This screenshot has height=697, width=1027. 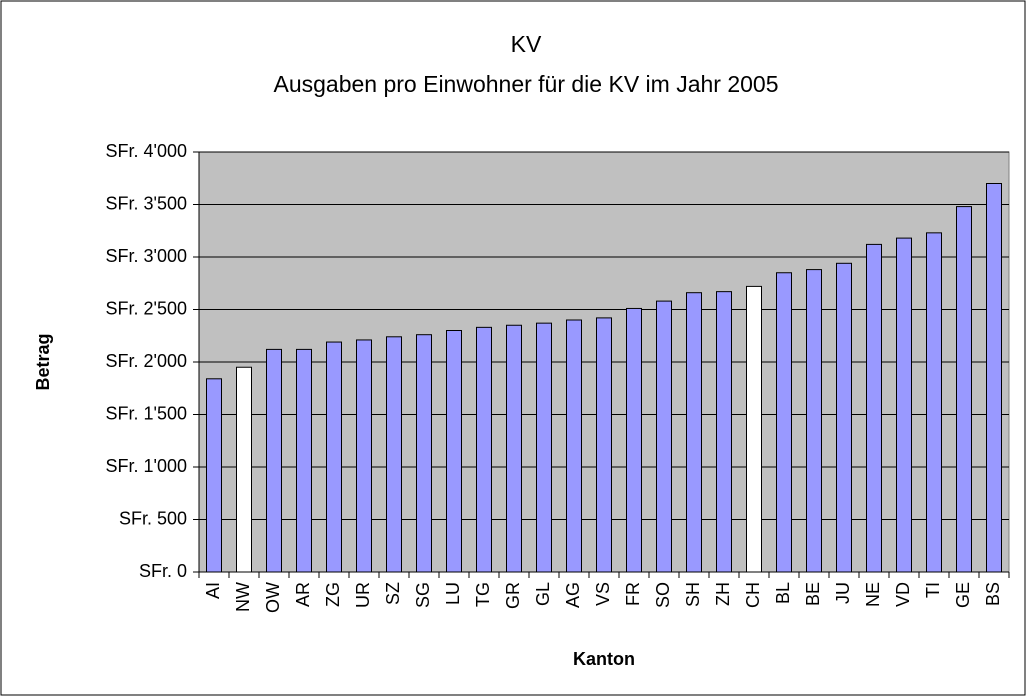 What do you see at coordinates (873, 594) in the screenshot?
I see `x-tick-label: NE` at bounding box center [873, 594].